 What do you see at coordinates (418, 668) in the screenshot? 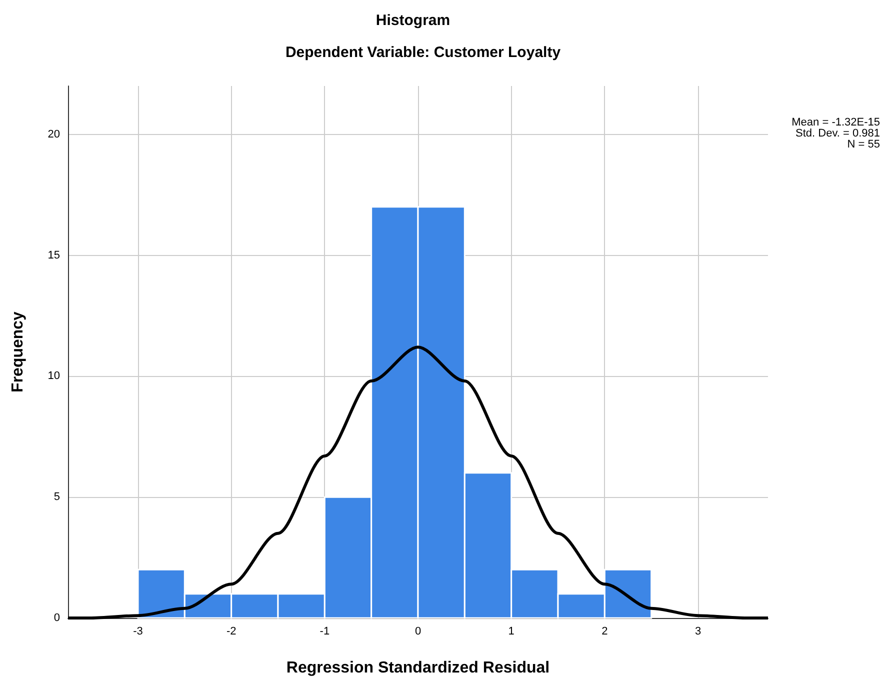
I see `x-axis-title: Regression Standardized Residual` at bounding box center [418, 668].